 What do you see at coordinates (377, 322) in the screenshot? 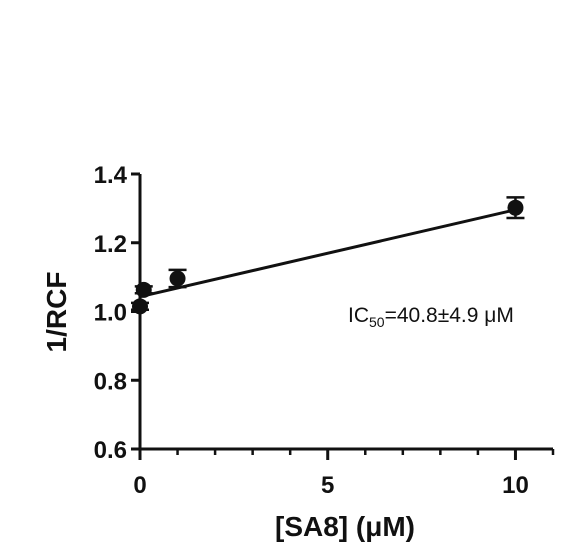
I see `ic50-subscript: 50` at bounding box center [377, 322].